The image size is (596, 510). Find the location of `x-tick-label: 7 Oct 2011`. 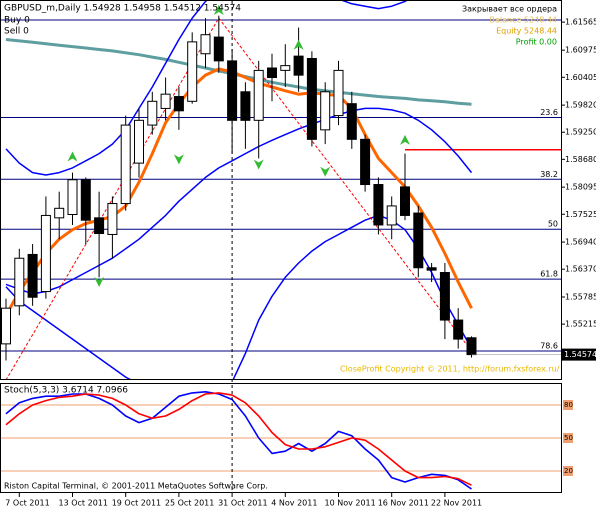

x-tick-label: 7 Oct 2011 is located at coordinates (27, 503).